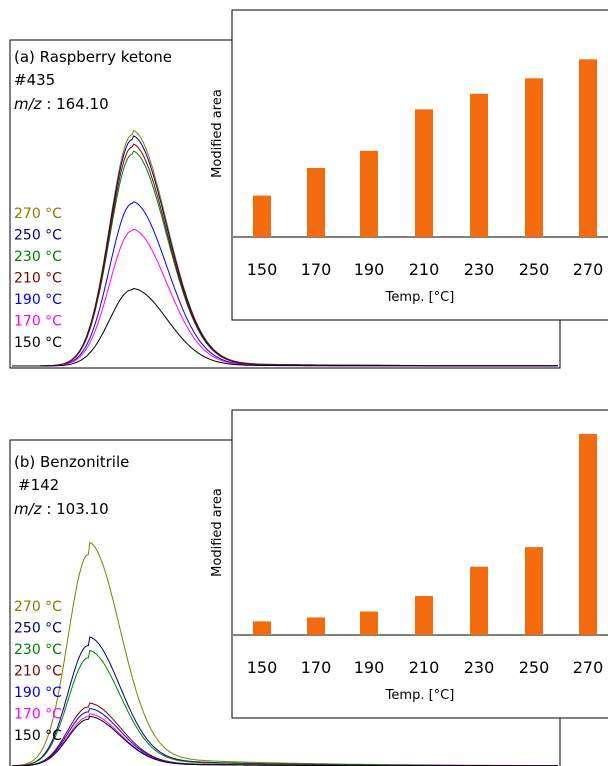  What do you see at coordinates (71, 462) in the screenshot?
I see `panel-b-title: (b) Benzonitrile` at bounding box center [71, 462].